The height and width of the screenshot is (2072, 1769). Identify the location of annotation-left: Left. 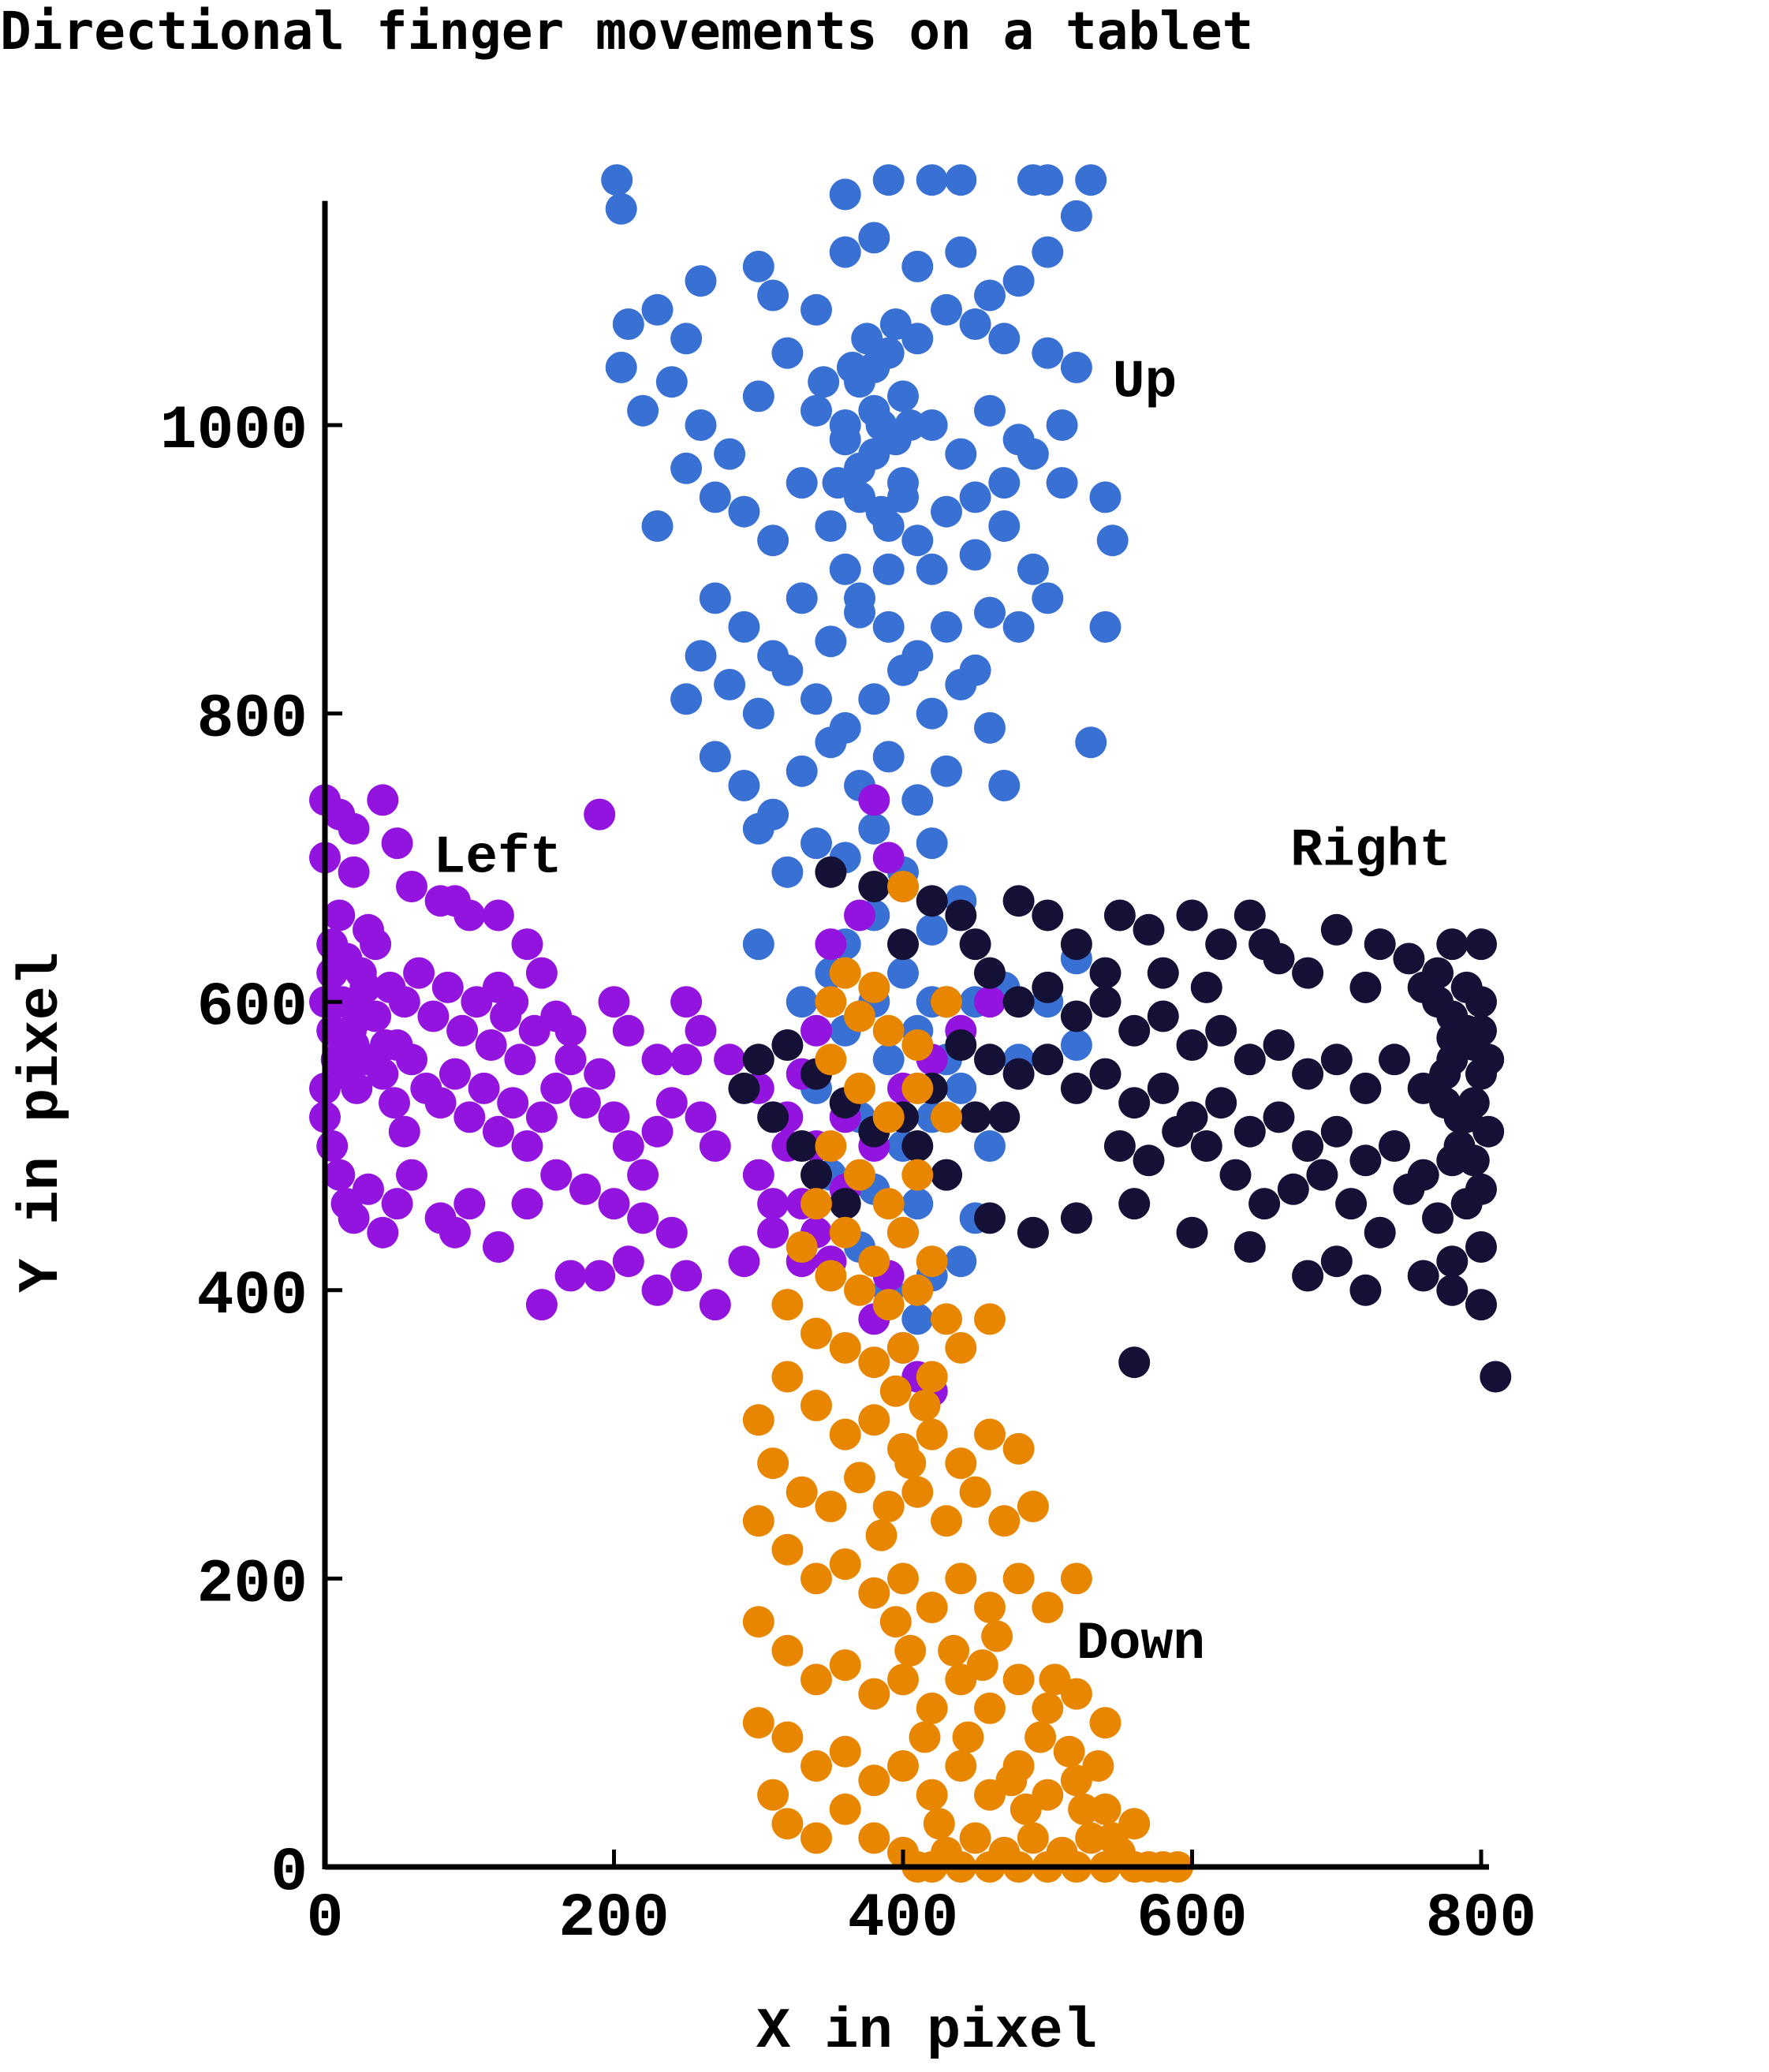
(498, 858).